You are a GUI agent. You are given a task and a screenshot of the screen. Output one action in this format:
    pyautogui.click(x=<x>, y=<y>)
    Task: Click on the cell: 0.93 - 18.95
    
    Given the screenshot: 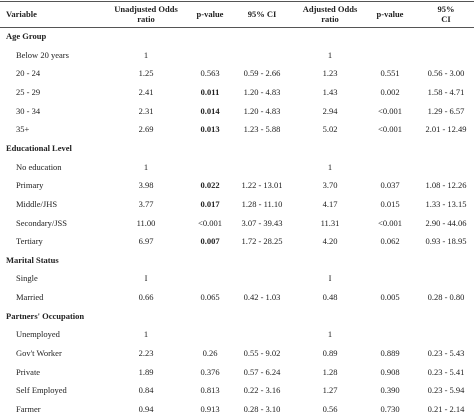 What is the action you would take?
    pyautogui.click(x=446, y=241)
    